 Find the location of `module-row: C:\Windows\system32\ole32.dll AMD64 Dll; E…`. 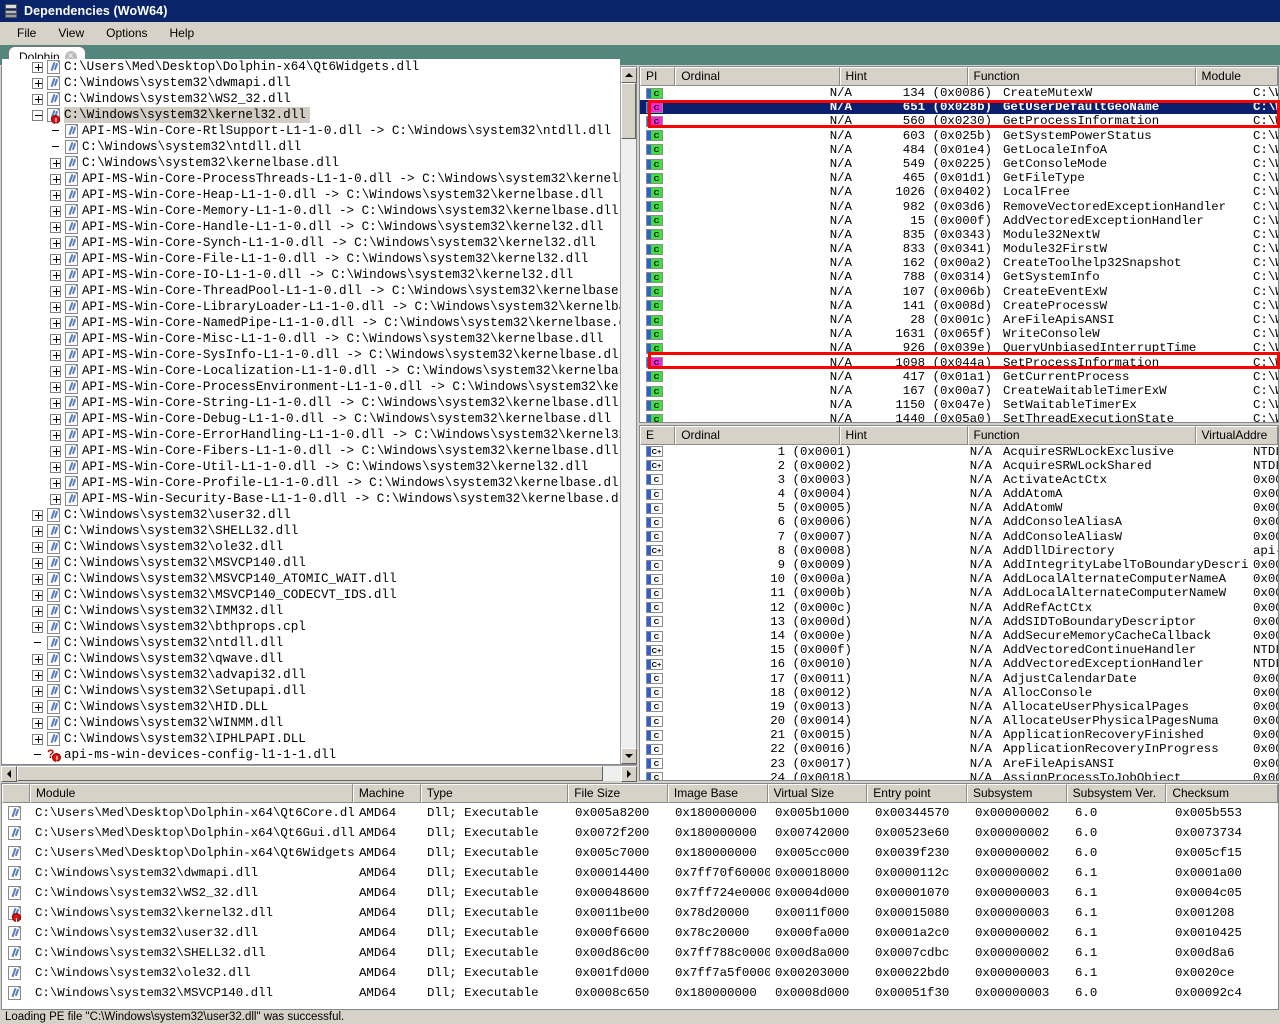

module-row: C:\Windows\system32\ole32.dll AMD64 Dll; E… is located at coordinates (640, 973).